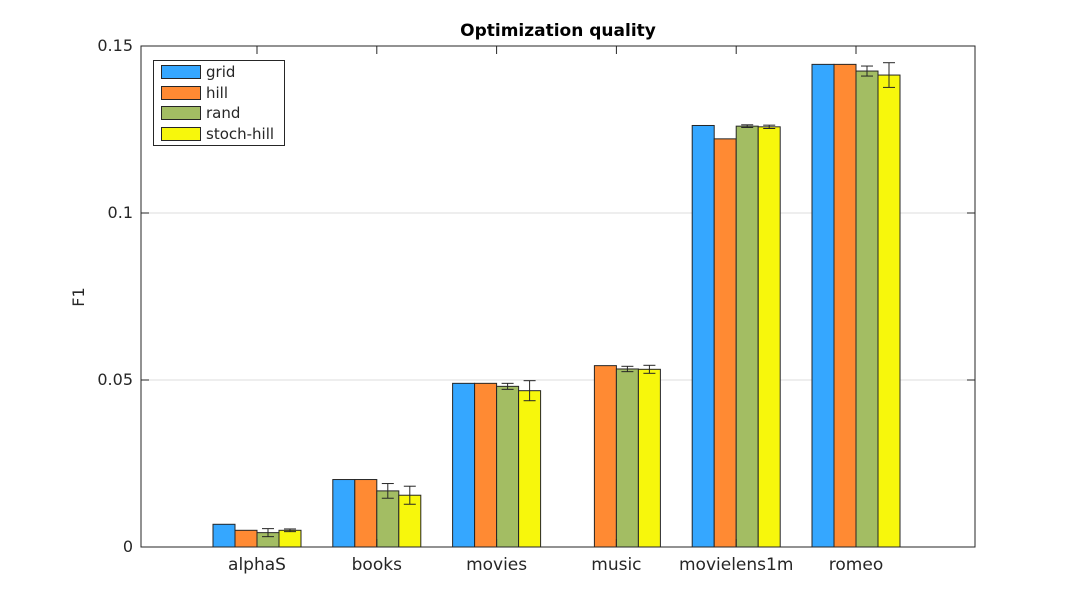 The width and height of the screenshot is (1078, 615). I want to click on legend: grid hill rand stoch-hill, so click(219, 103).